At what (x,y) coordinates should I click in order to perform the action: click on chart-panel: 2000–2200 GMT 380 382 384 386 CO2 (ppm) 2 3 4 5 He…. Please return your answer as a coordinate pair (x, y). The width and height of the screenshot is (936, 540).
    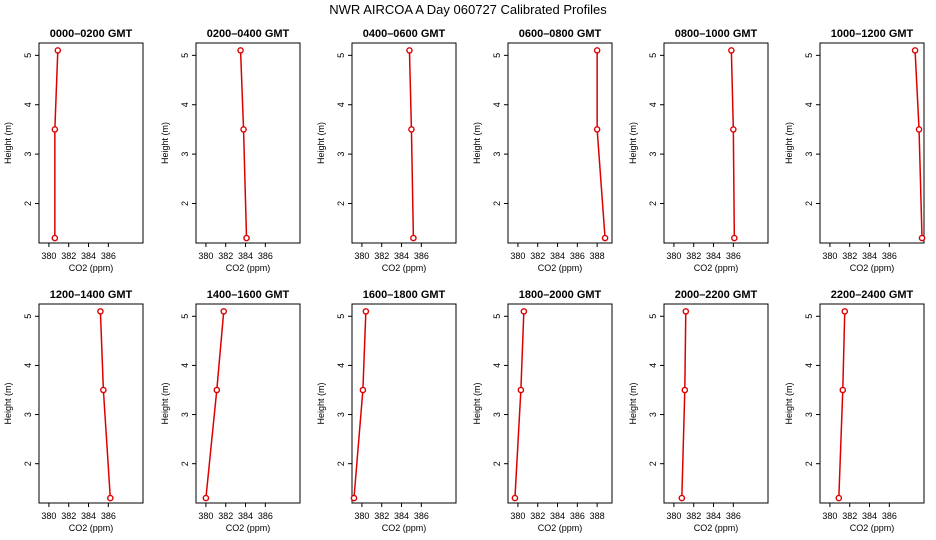
    Looking at the image, I should click on (698, 411).